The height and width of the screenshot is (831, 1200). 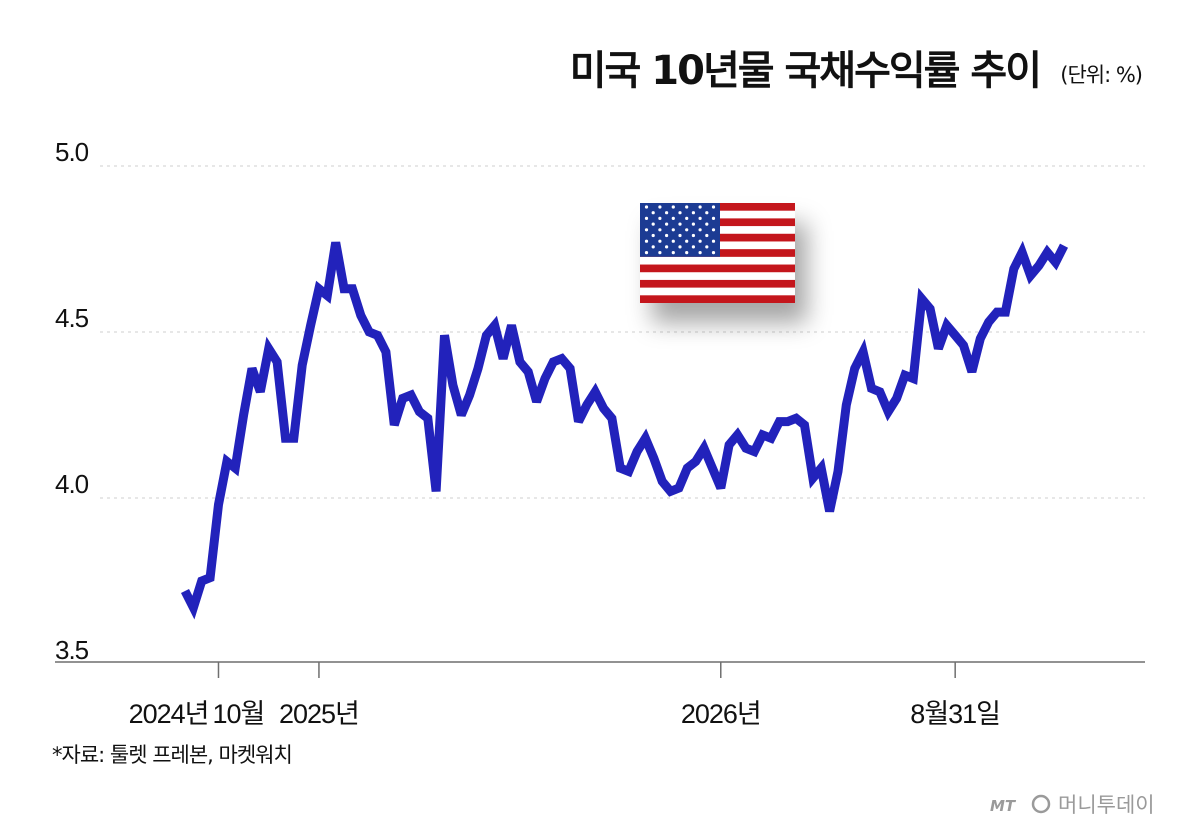 I want to click on unit-label: (단위: %), so click(x=1101, y=75).